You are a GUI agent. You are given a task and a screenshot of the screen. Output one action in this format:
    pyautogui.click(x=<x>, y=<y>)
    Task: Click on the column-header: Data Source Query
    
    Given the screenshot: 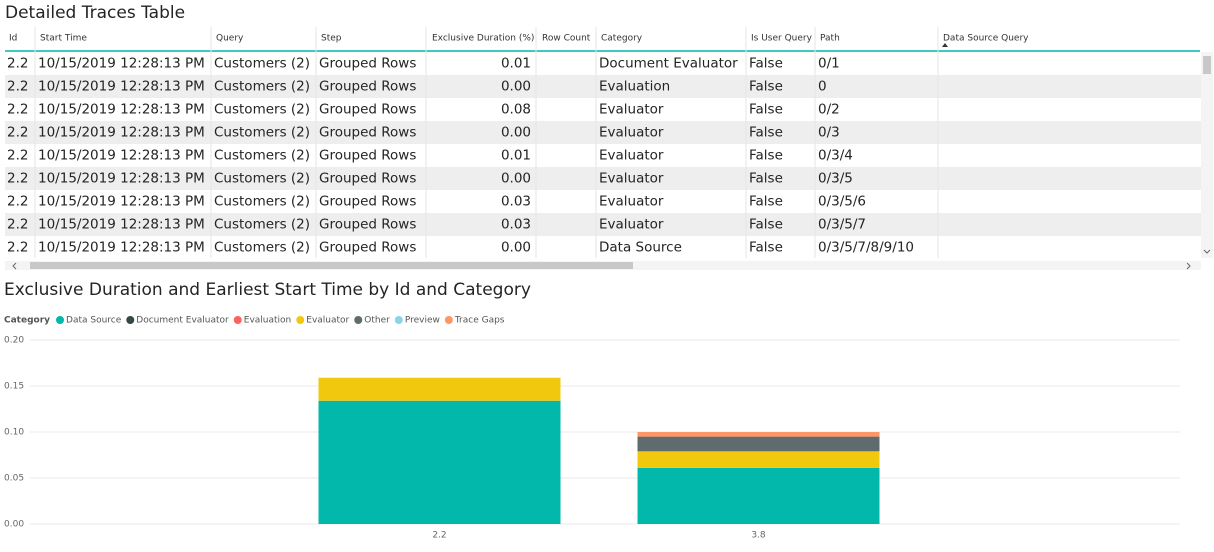 What is the action you would take?
    pyautogui.click(x=986, y=39)
    